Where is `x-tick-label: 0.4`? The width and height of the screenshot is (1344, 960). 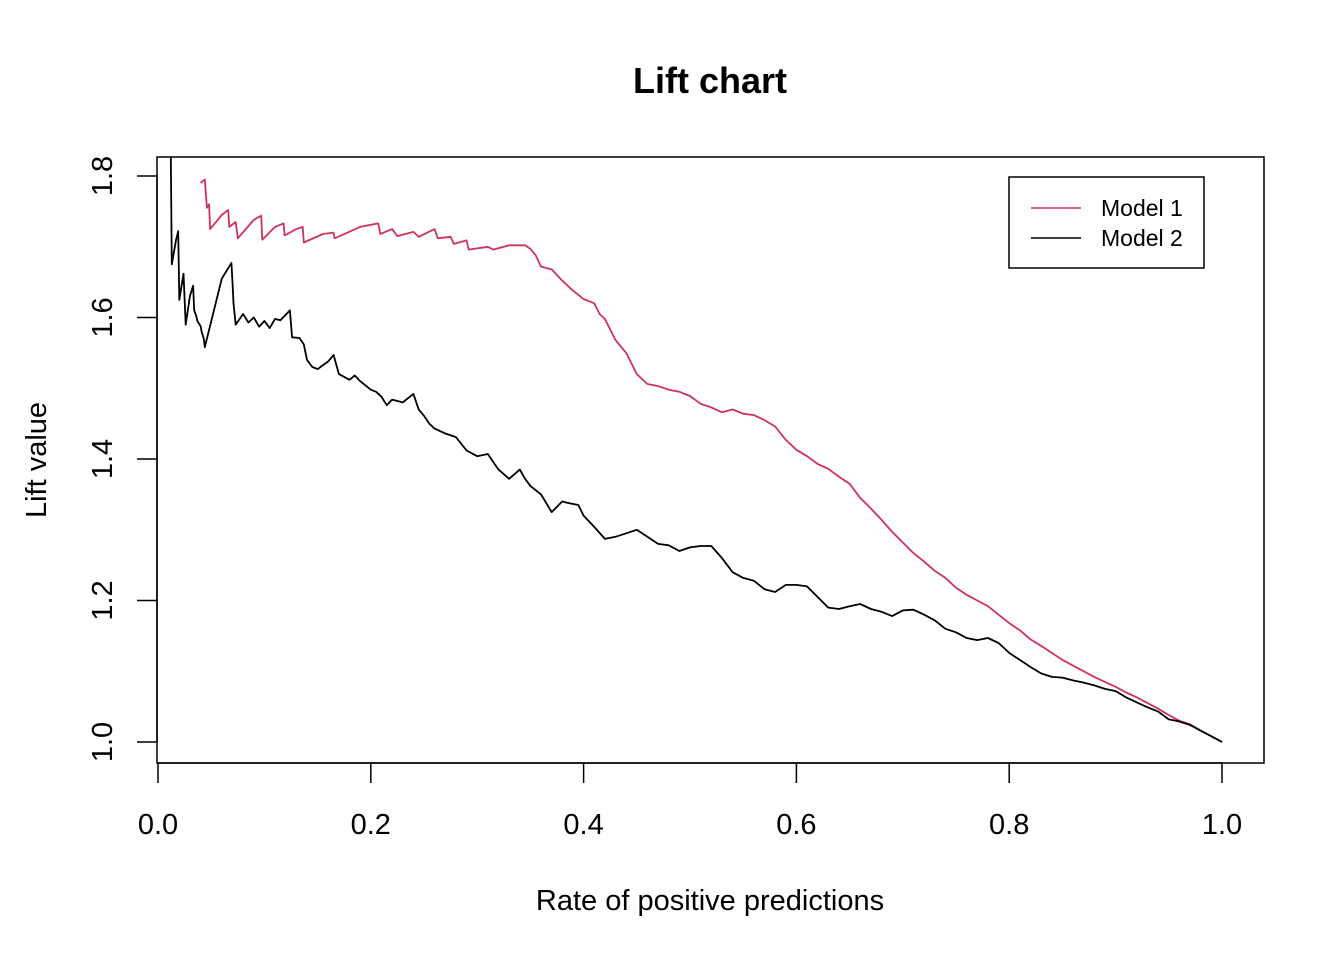 x-tick-label: 0.4 is located at coordinates (583, 825).